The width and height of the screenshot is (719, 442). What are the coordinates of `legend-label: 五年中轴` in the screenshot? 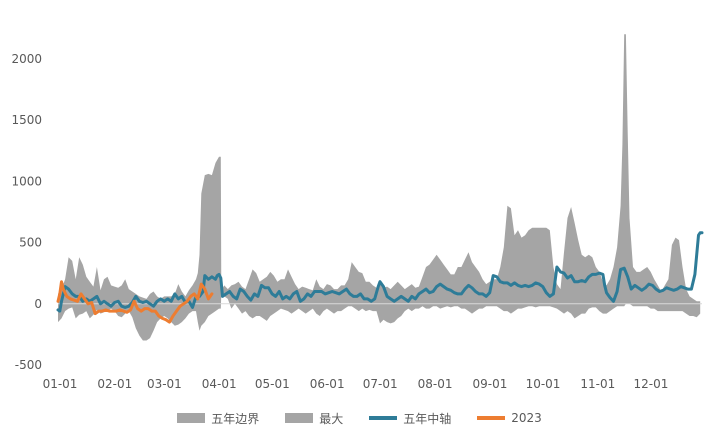 It's located at (427, 418).